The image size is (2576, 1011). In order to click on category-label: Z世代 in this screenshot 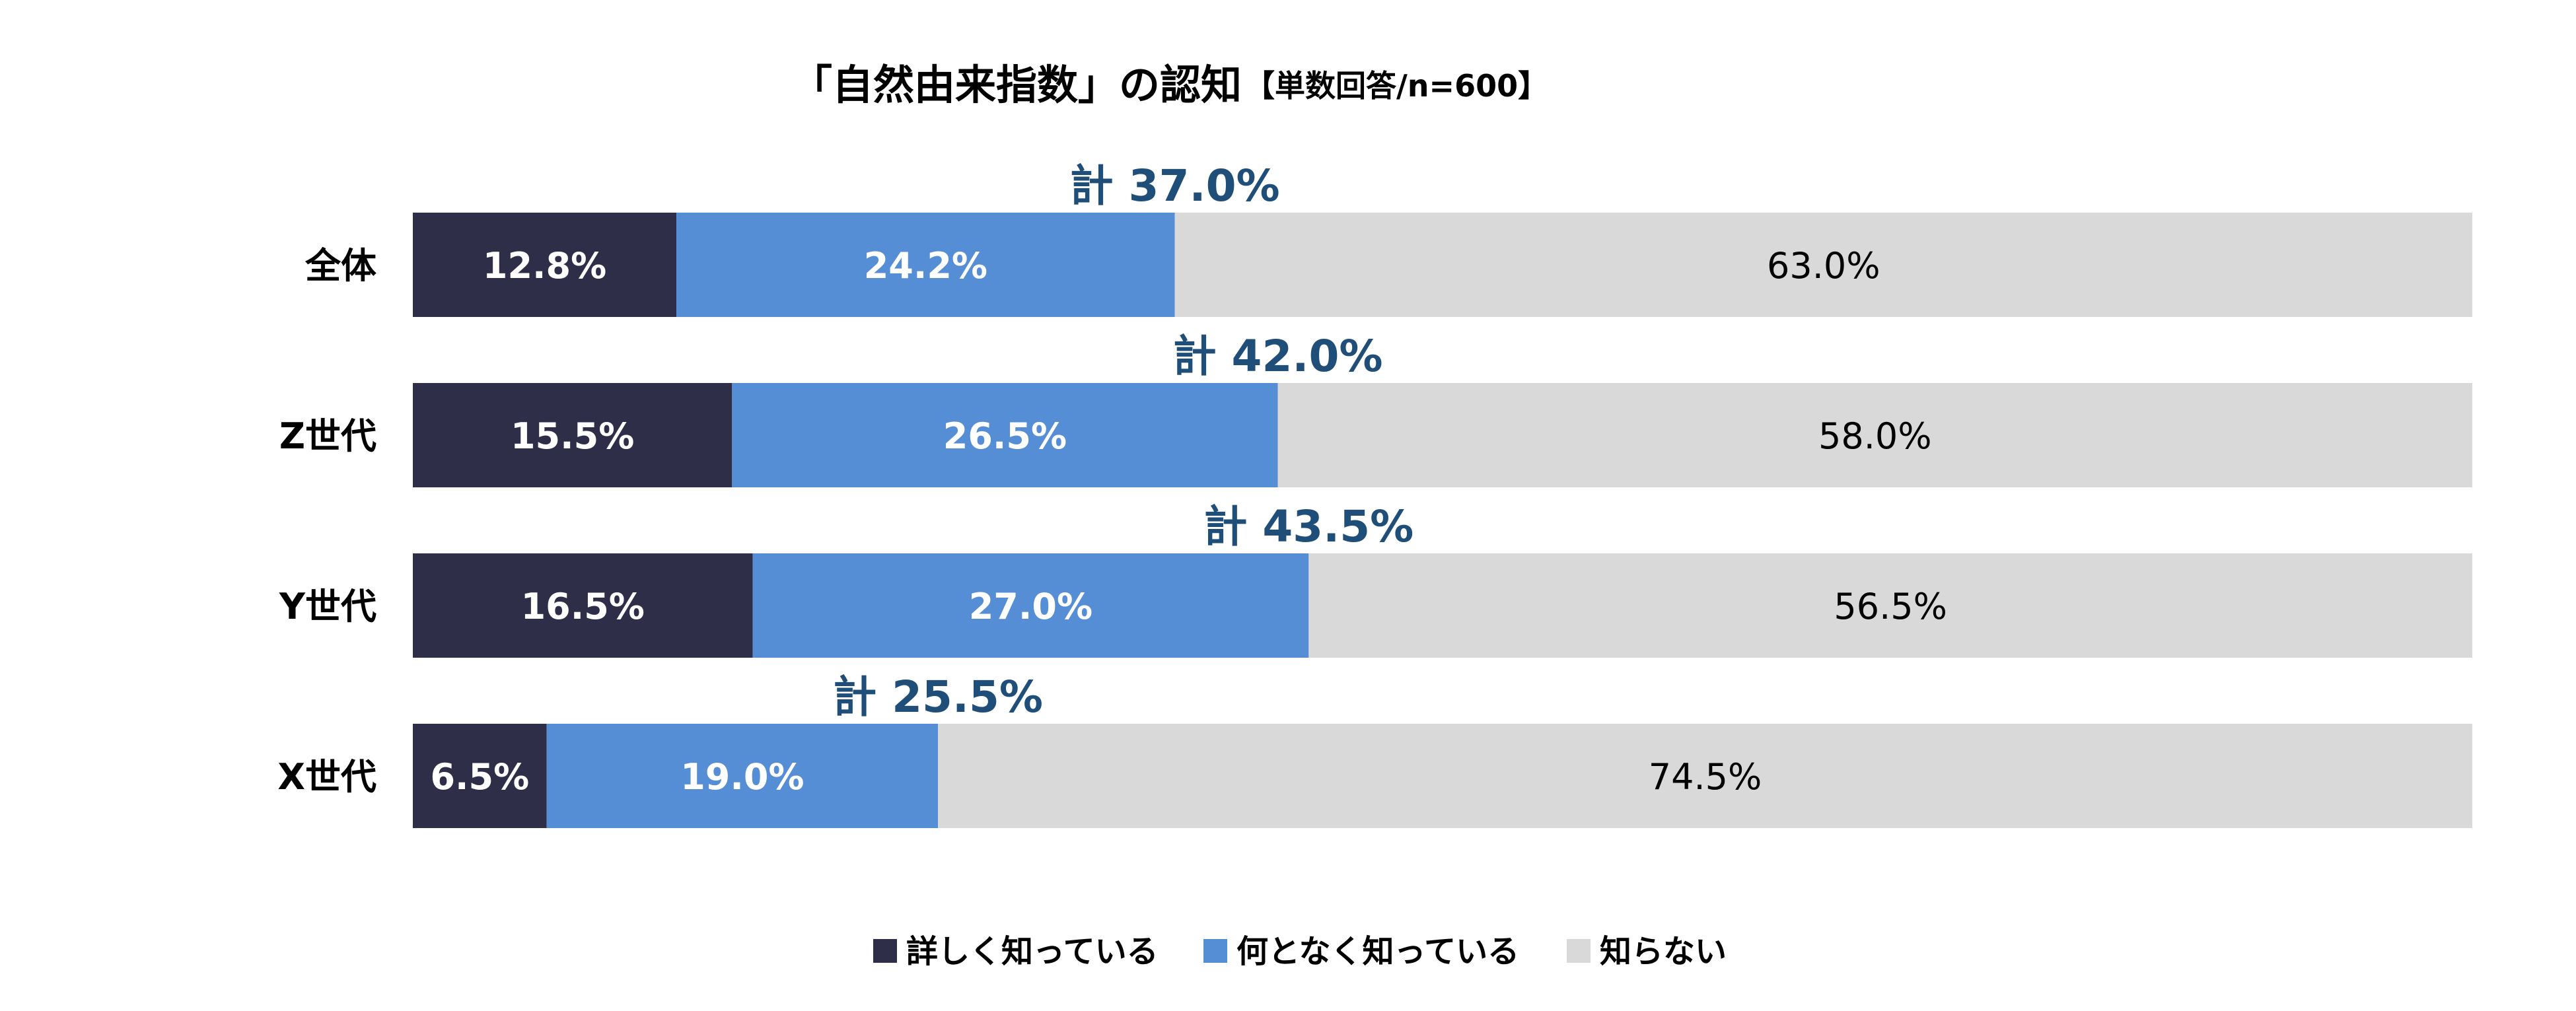, I will do `click(327, 436)`.